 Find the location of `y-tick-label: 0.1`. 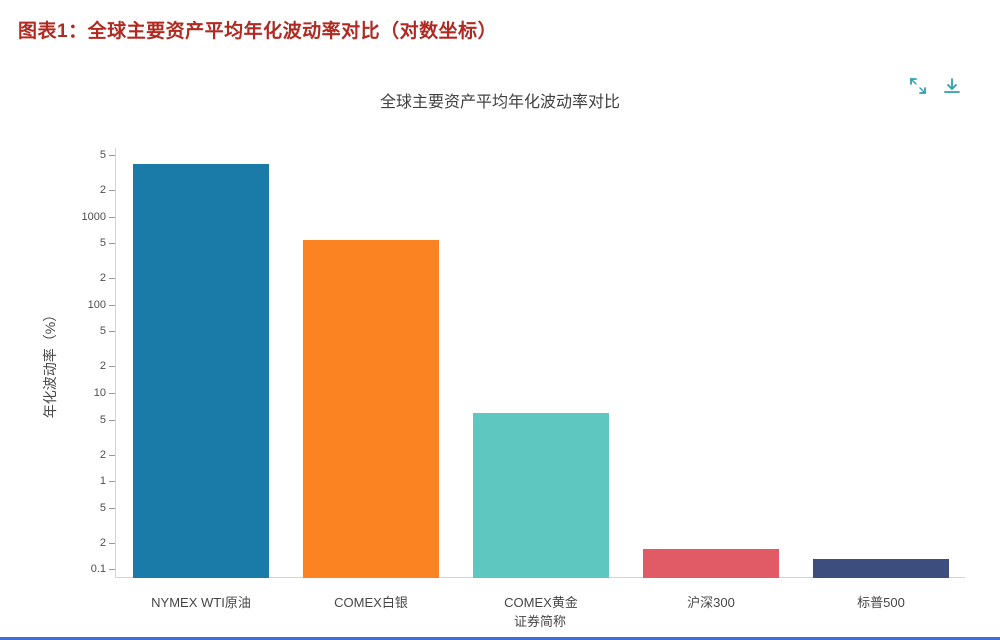

y-tick-label: 0.1 is located at coordinates (98, 569).